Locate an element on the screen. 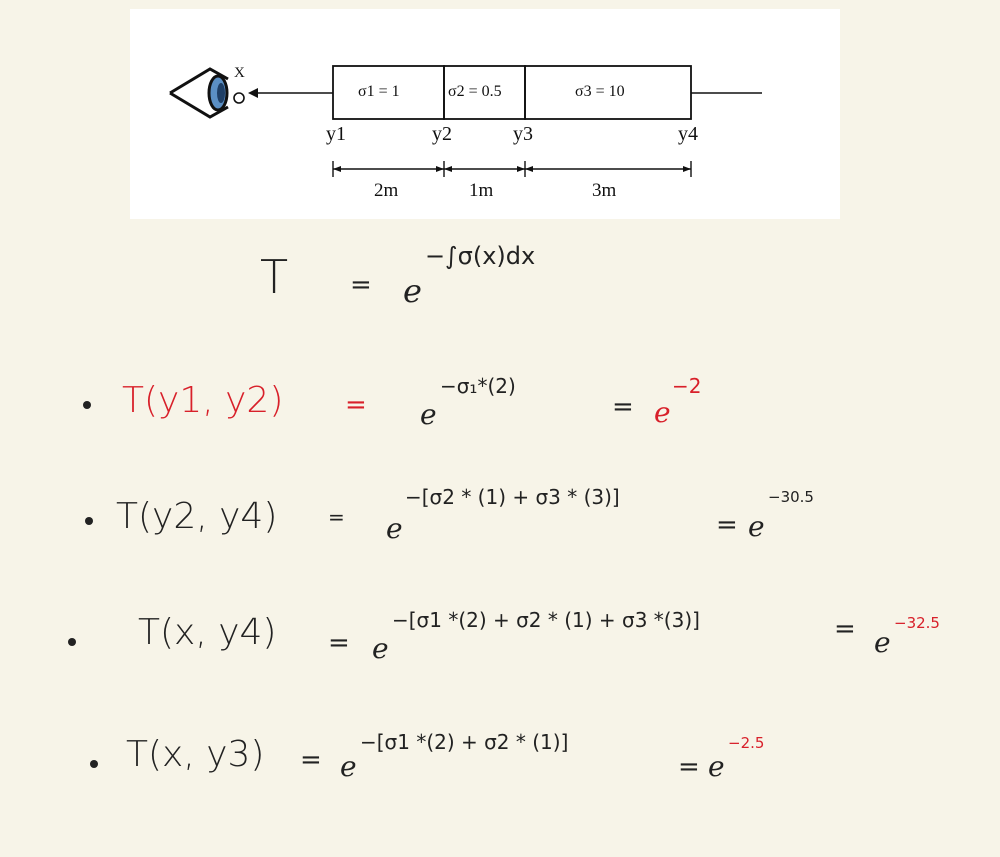 The image size is (1000, 857). equation-1-result-base: e is located at coordinates (662, 412).